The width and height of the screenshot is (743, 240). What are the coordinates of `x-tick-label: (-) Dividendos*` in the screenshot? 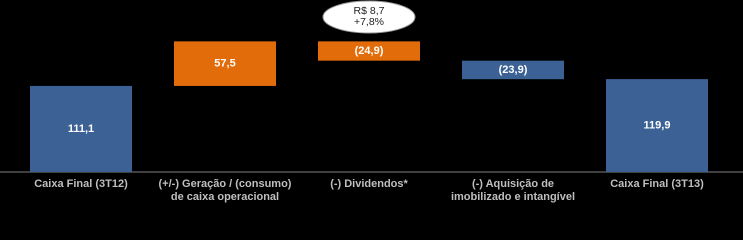 It's located at (369, 184).